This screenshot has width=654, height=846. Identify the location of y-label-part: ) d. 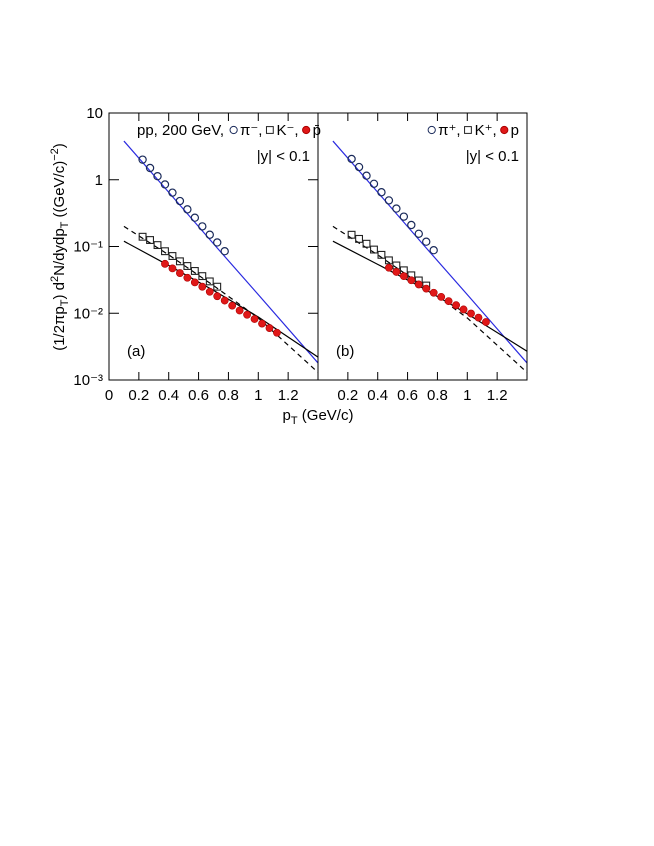
(59, 291).